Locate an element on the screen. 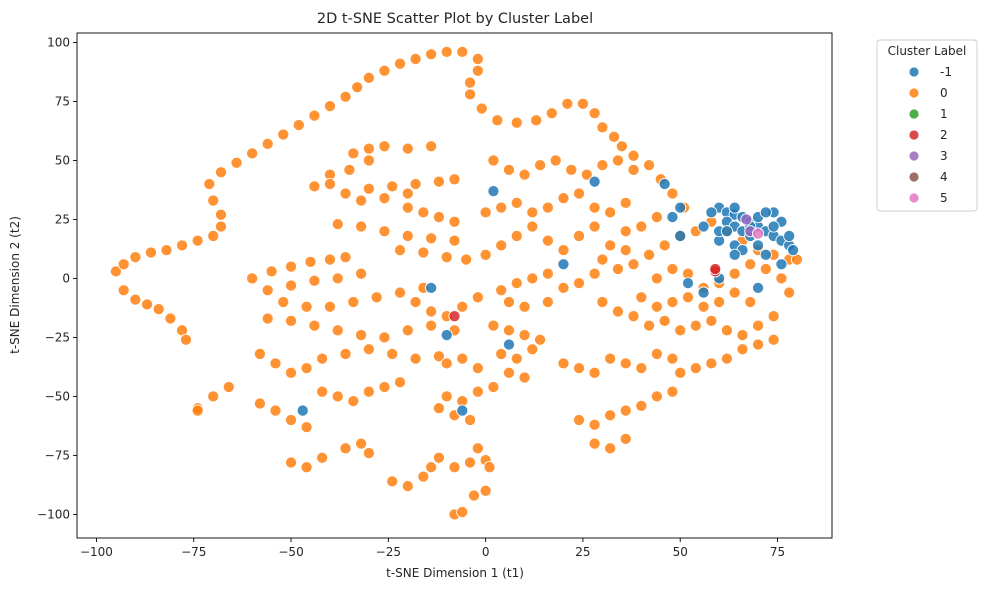 The image size is (988, 590). y-tick-label: −50 is located at coordinates (57, 396).